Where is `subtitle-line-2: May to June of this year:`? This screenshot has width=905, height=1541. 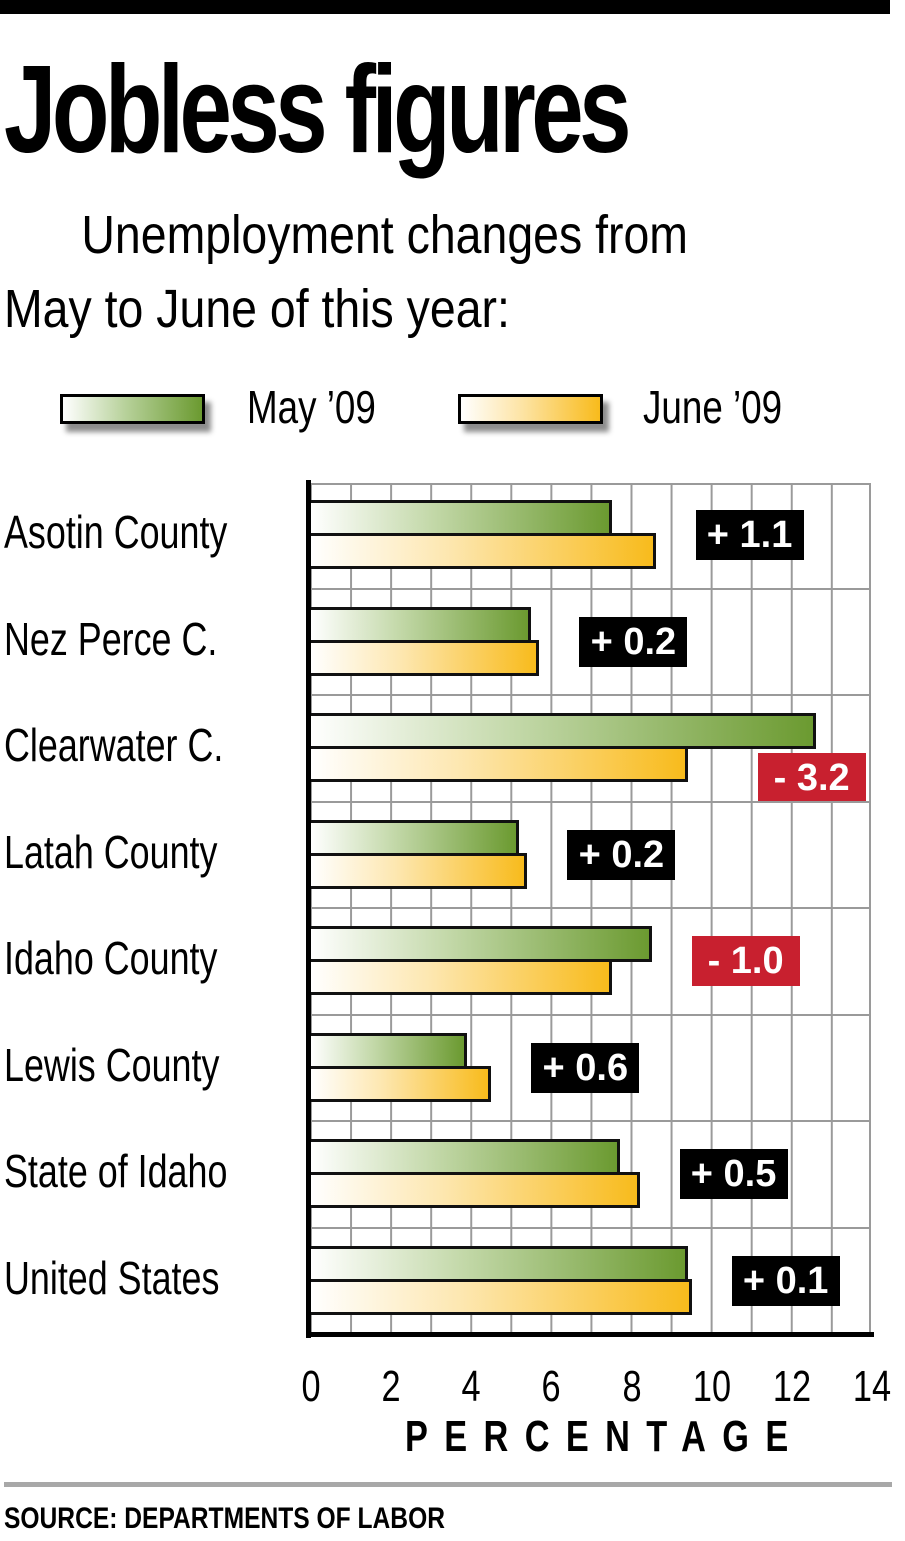 subtitle-line-2: May to June of this year: is located at coordinates (257, 309).